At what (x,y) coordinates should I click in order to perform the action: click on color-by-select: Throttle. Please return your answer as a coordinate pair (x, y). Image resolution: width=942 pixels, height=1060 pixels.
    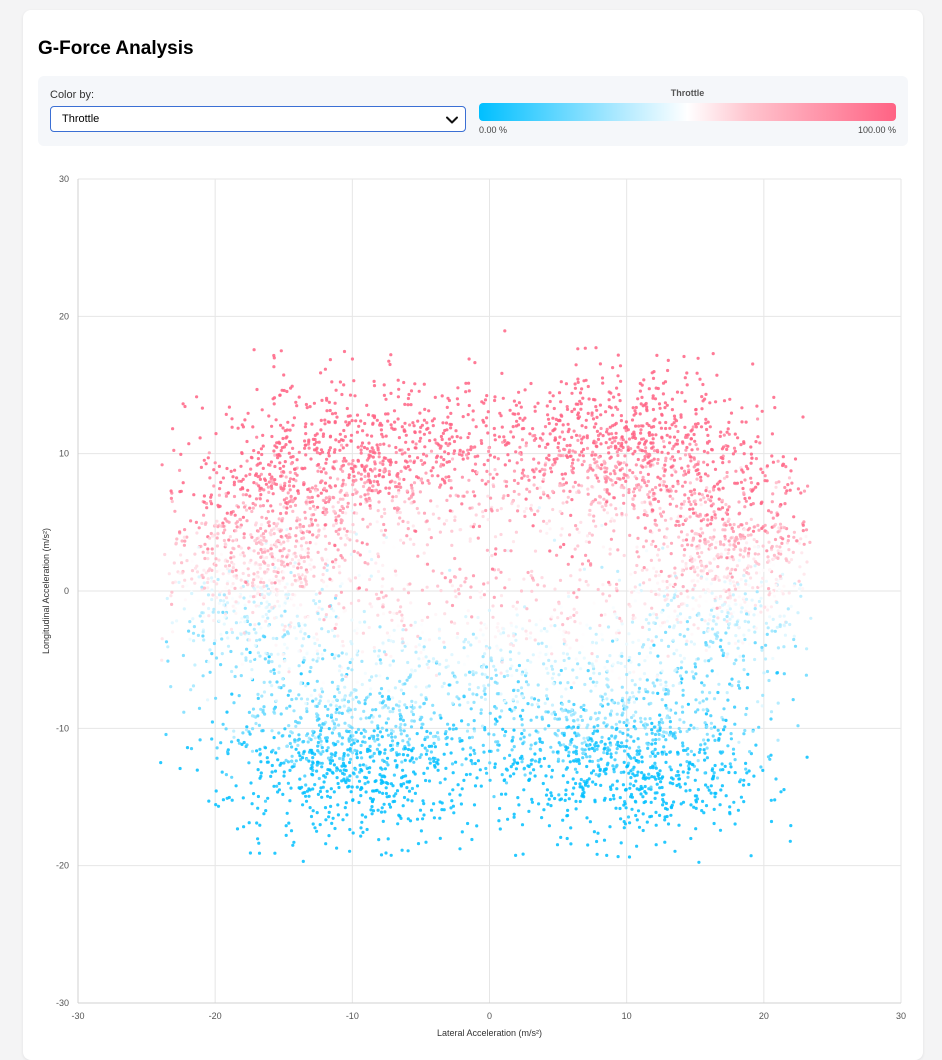
    Looking at the image, I should click on (258, 119).